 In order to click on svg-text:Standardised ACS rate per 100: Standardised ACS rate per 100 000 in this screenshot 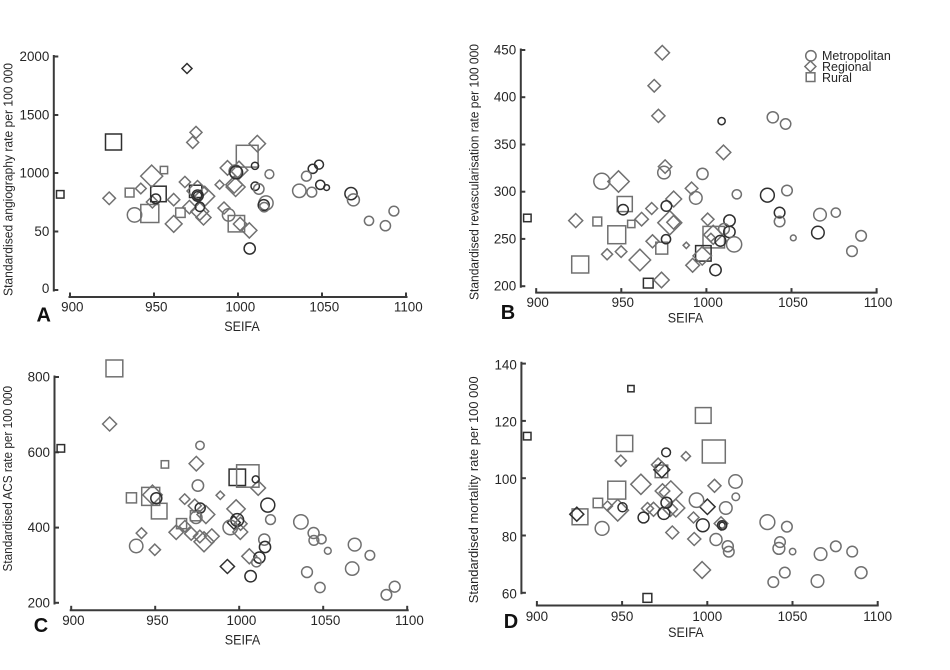, I will do `click(8, 479)`.